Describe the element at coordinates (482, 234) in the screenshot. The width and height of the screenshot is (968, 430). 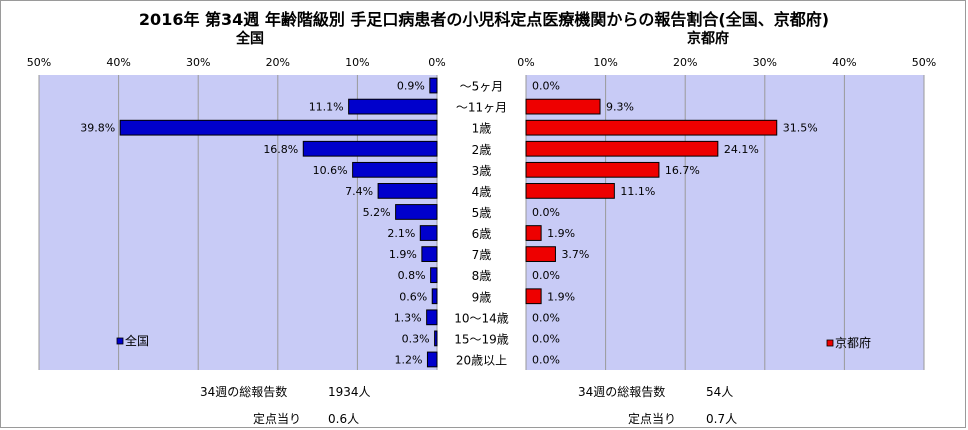
I see `category-label: 6歳` at that location.